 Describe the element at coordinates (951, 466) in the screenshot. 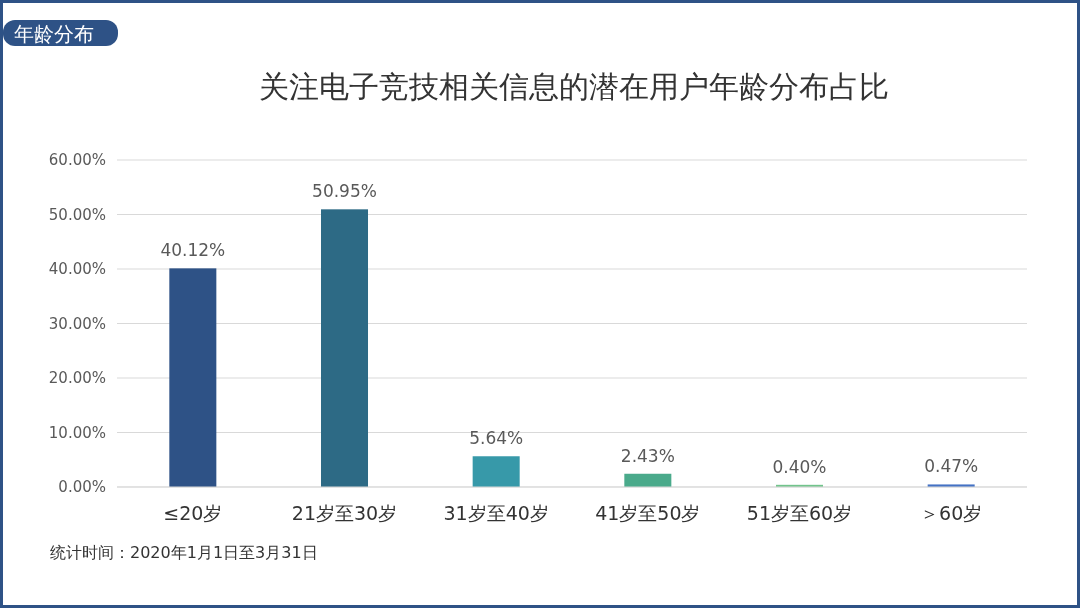

I see `data-label: 0.47%` at that location.